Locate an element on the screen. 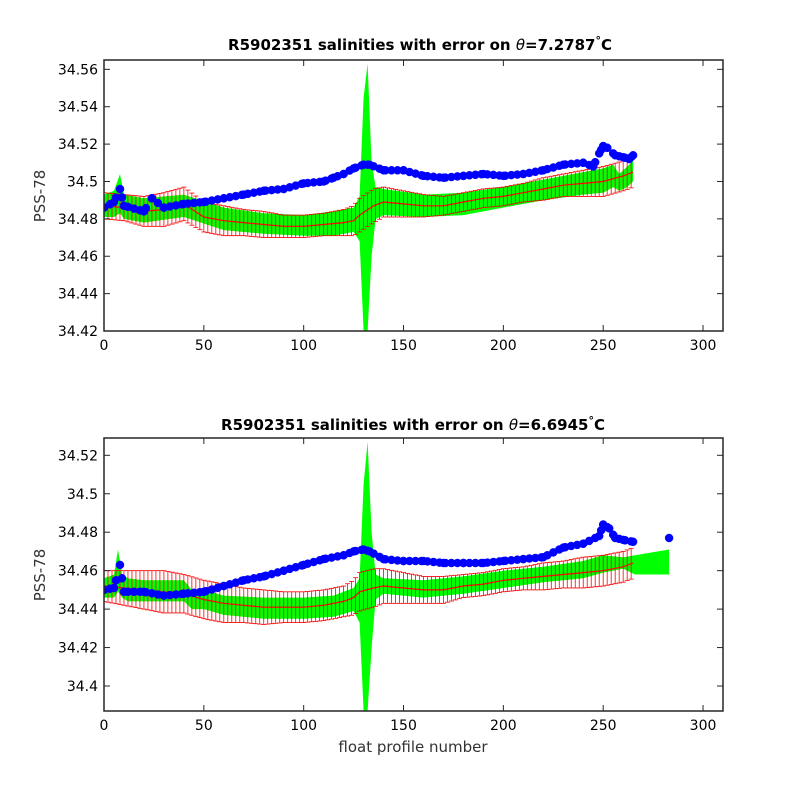 The height and width of the screenshot is (800, 800). chart-top-x-tick-label: 150 is located at coordinates (403, 346).